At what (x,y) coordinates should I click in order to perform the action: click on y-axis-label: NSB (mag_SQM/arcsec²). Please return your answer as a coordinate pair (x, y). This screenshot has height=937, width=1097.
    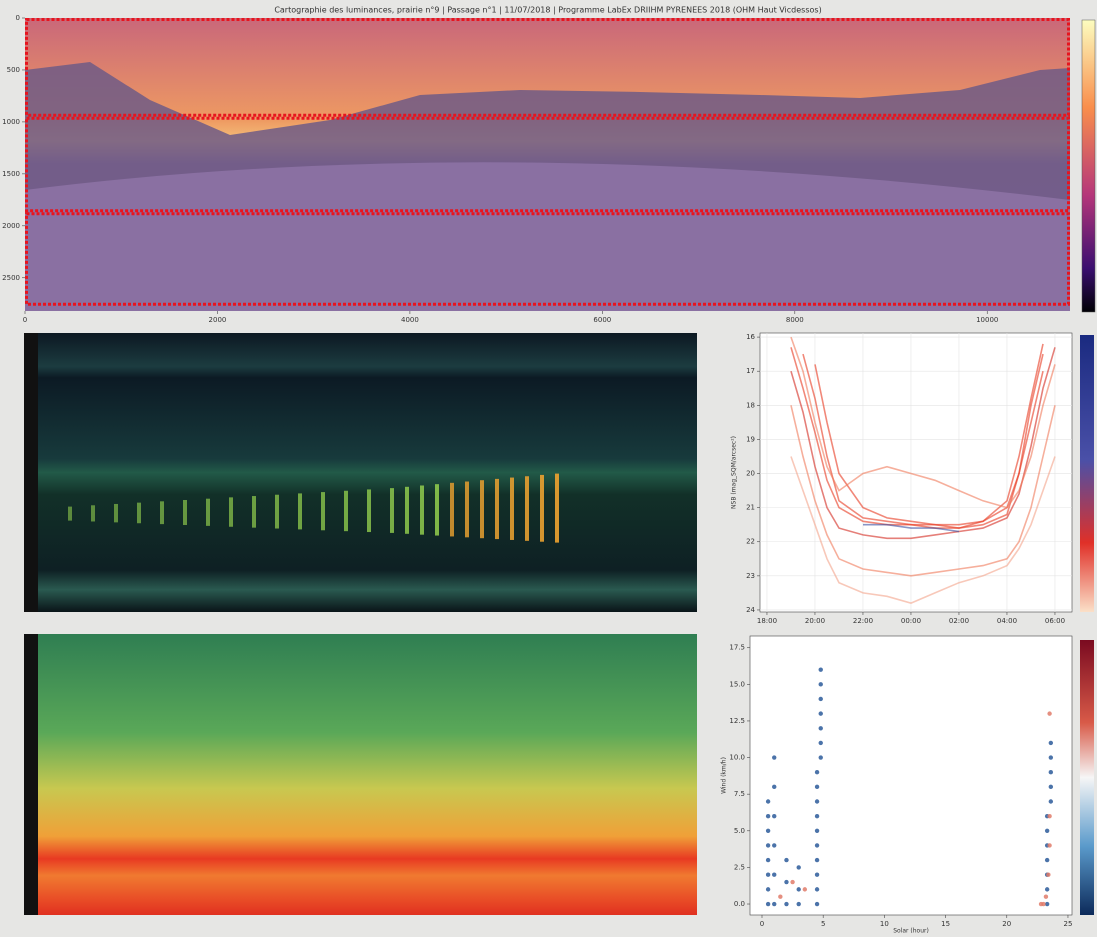
    Looking at the image, I should click on (734, 472).